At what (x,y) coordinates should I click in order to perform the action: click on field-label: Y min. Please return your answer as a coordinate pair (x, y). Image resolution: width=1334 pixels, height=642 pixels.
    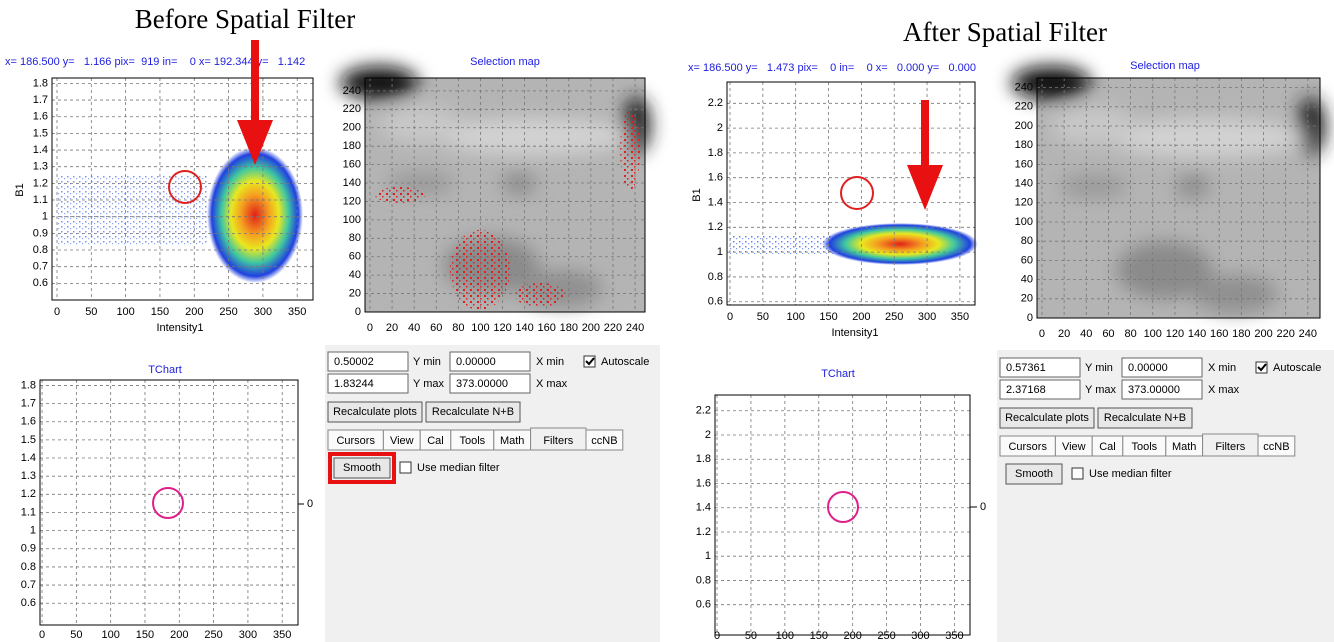
    Looking at the image, I should click on (427, 362).